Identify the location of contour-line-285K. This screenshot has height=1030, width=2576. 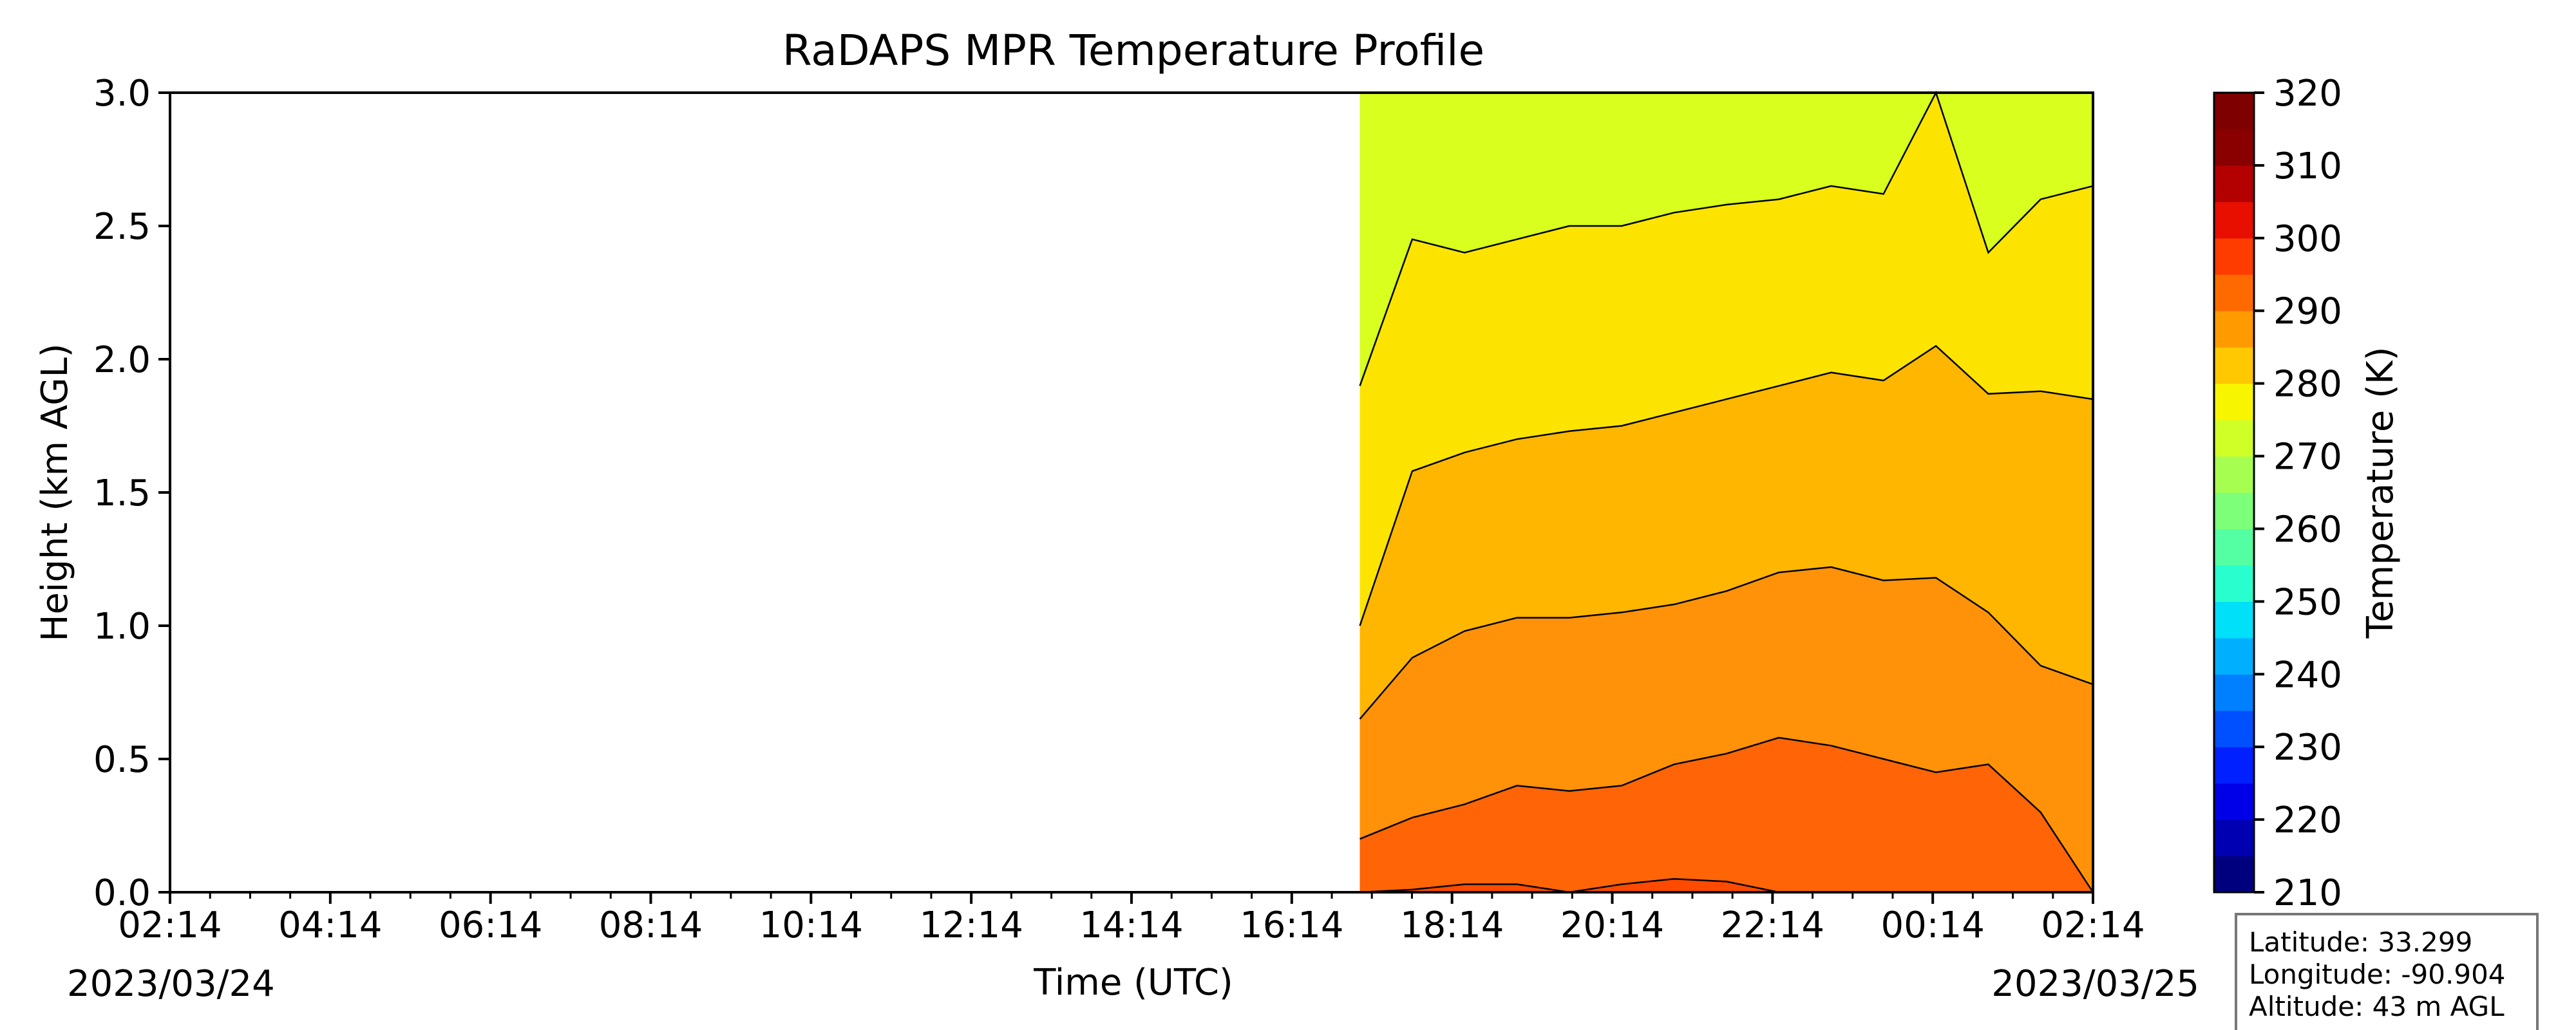
(1727, 238).